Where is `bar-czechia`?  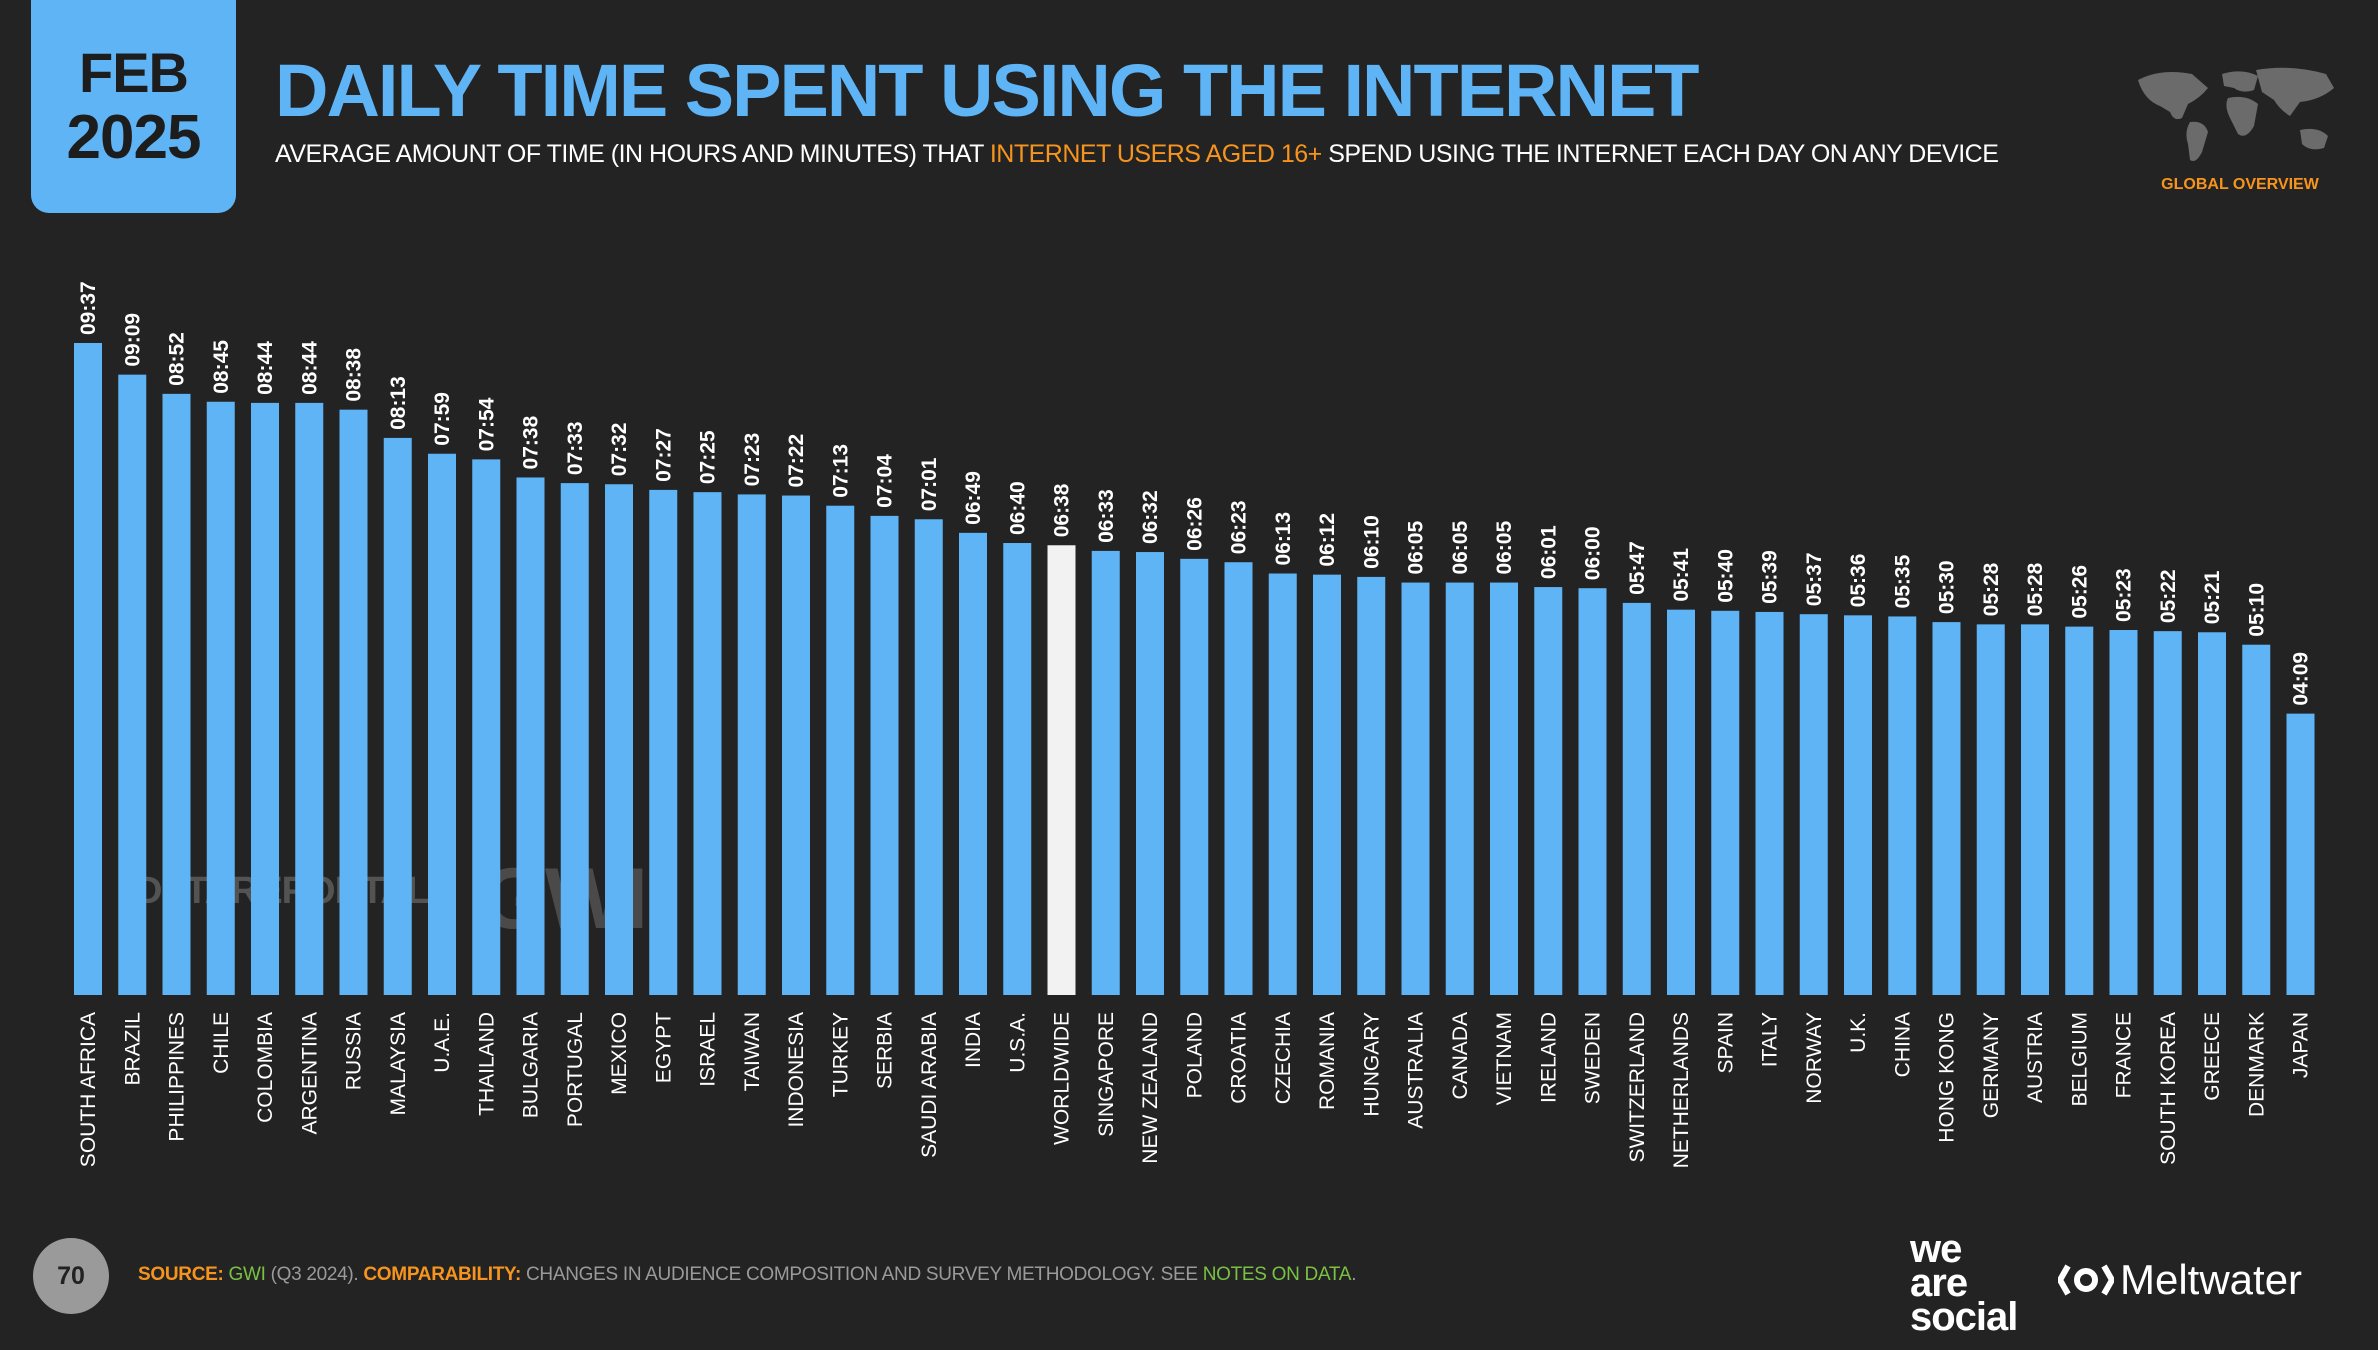 bar-czechia is located at coordinates (1282, 784).